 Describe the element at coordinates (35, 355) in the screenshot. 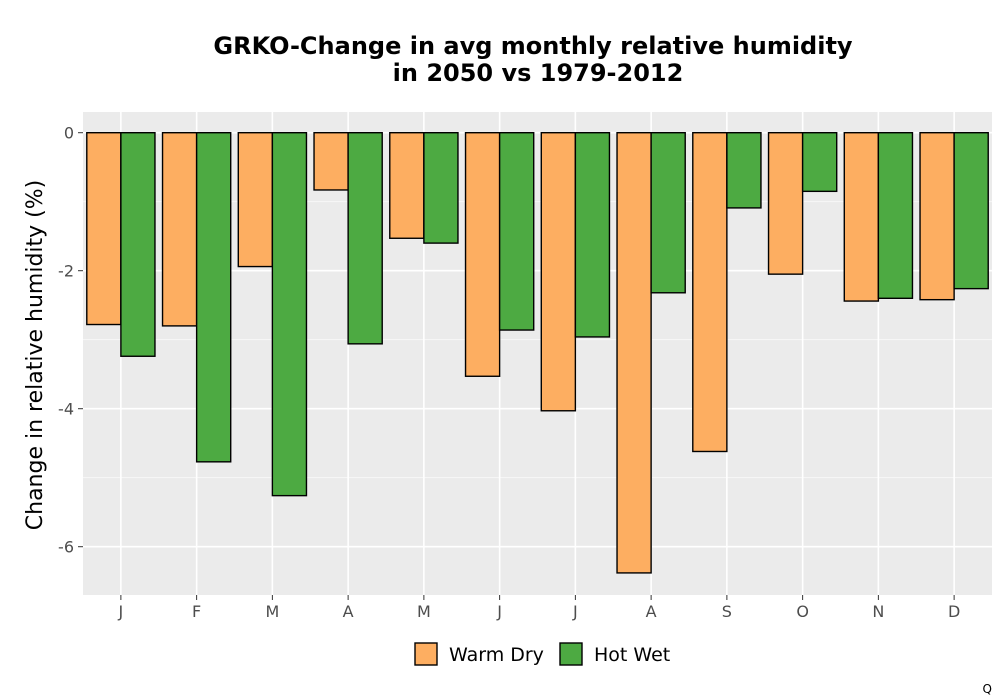

I see `y-axis-title: Change in relative humidity (%)` at that location.